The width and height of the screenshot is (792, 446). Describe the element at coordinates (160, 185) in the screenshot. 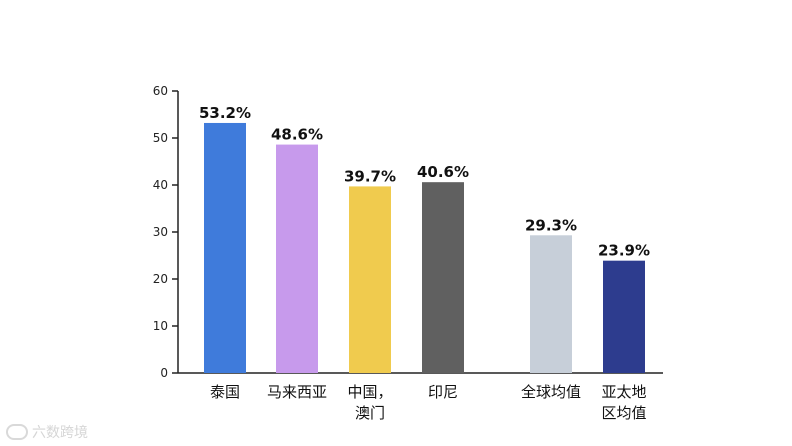

I see `y-tick-label: 40` at that location.